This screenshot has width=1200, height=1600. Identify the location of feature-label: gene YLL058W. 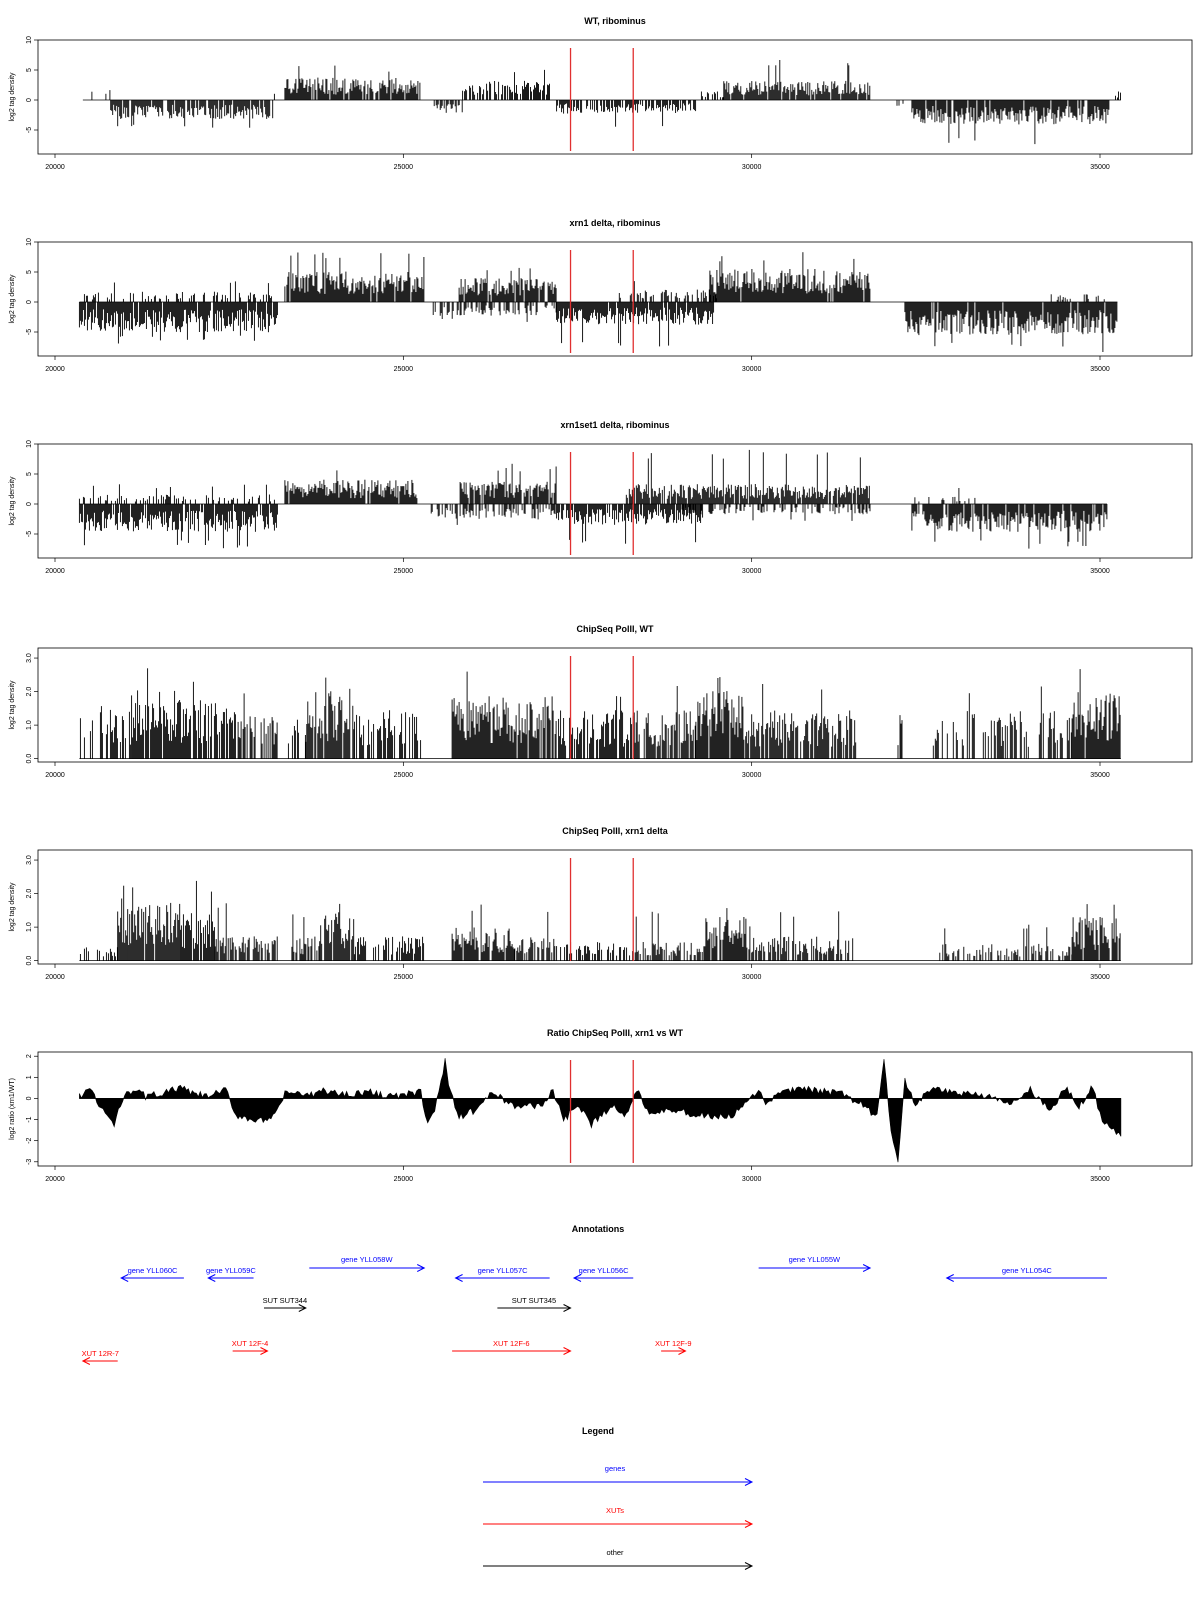
(367, 1259).